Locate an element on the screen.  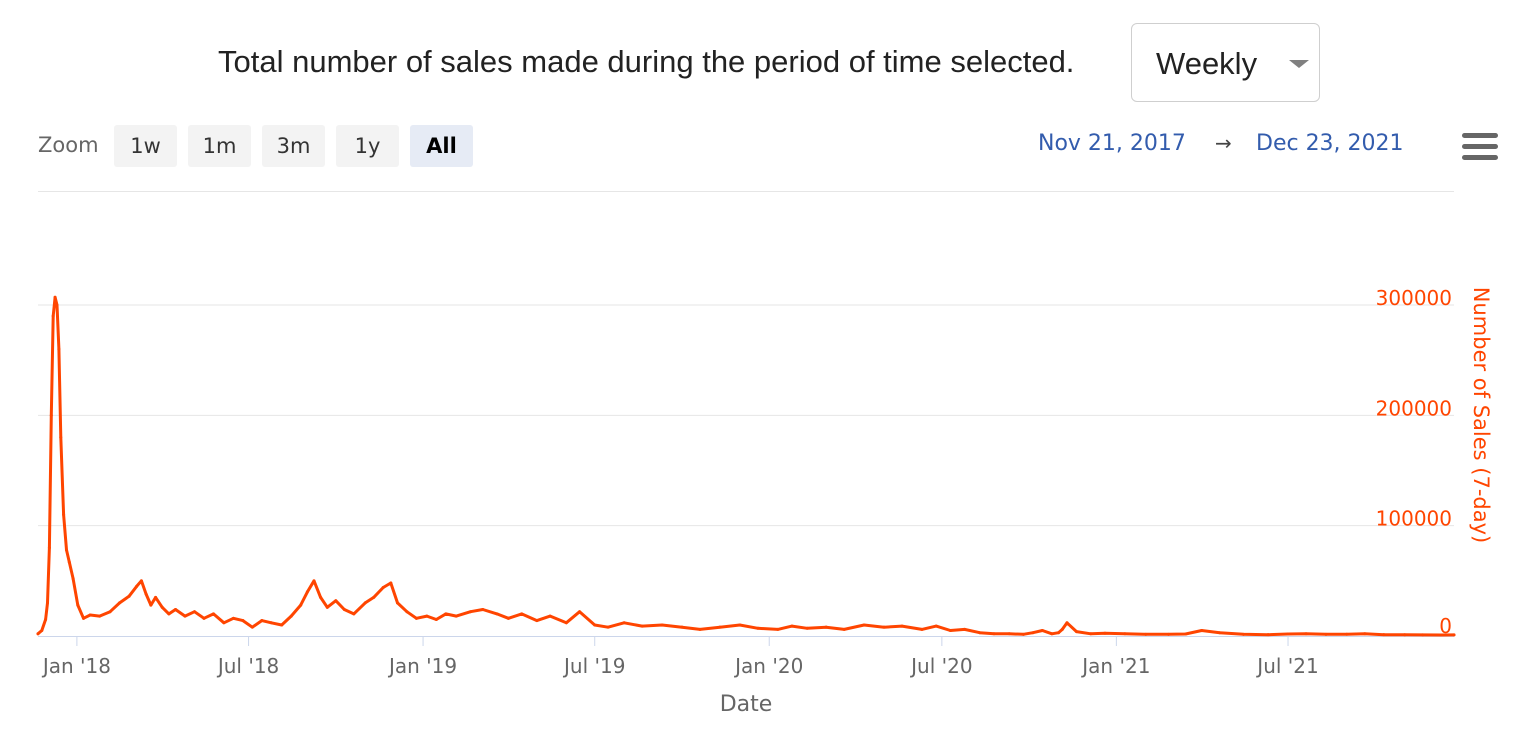
range-arrow-icon: → is located at coordinates (1223, 143).